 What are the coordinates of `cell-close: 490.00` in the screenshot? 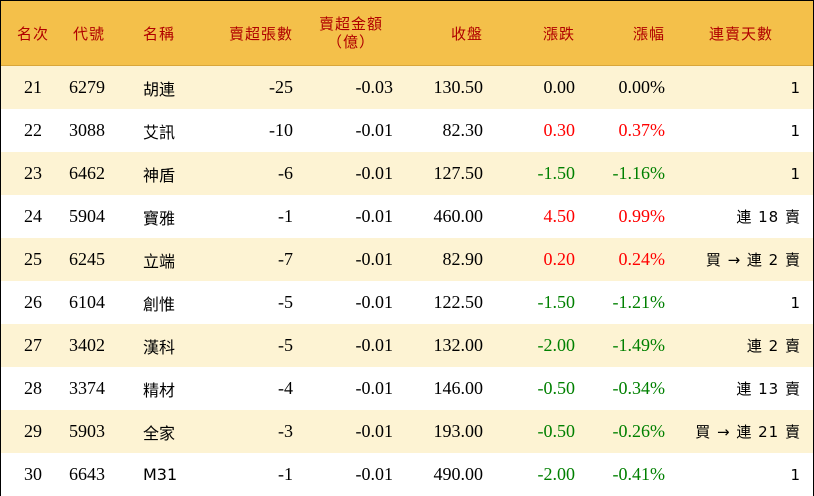 It's located at (458, 474).